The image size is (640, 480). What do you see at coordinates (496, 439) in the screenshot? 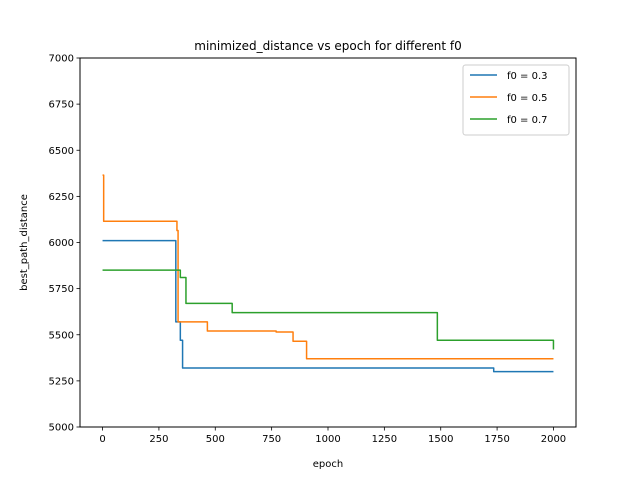
I see `x-tick-label: 1750` at bounding box center [496, 439].